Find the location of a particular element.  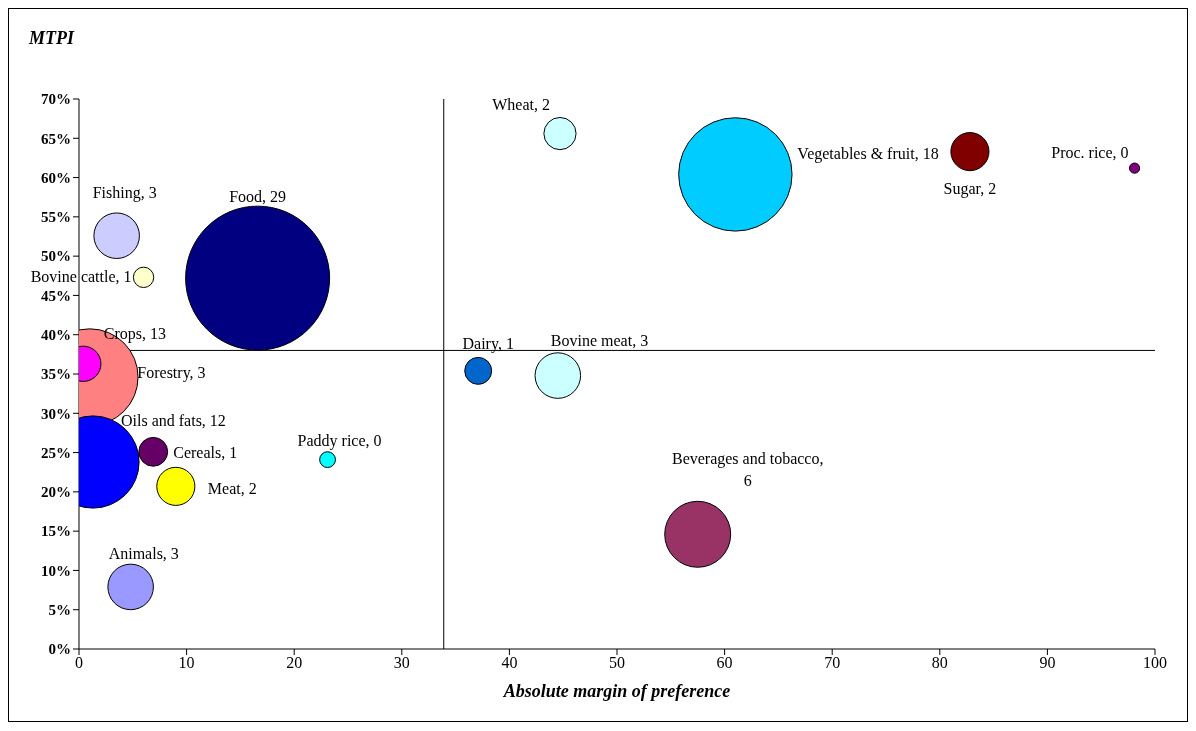

y-tick-label: 10% is located at coordinates (56, 570).